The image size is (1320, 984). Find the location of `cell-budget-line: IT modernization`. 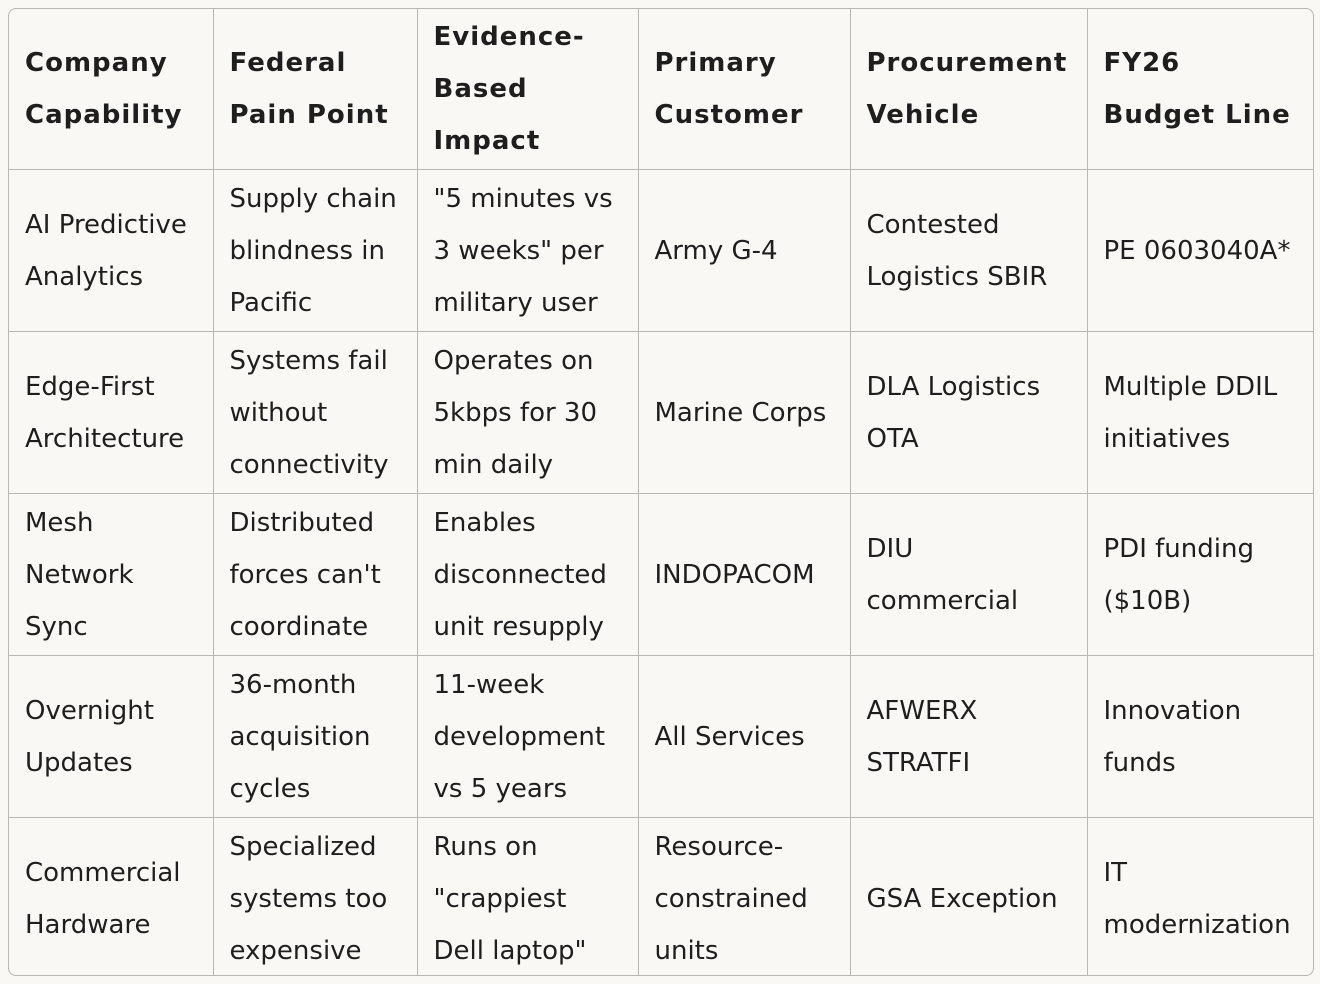

cell-budget-line: IT modernization is located at coordinates (1199, 896).